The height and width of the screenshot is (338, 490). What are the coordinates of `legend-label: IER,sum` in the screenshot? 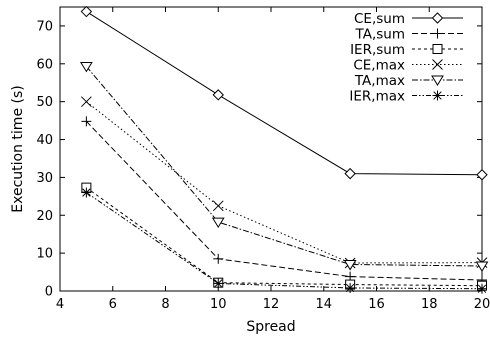 It's located at (377, 50).